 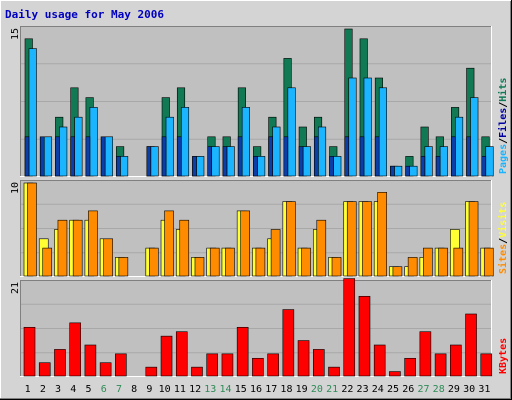 I want to click on chart-title: Daily usage for May 2006, so click(x=84, y=14).